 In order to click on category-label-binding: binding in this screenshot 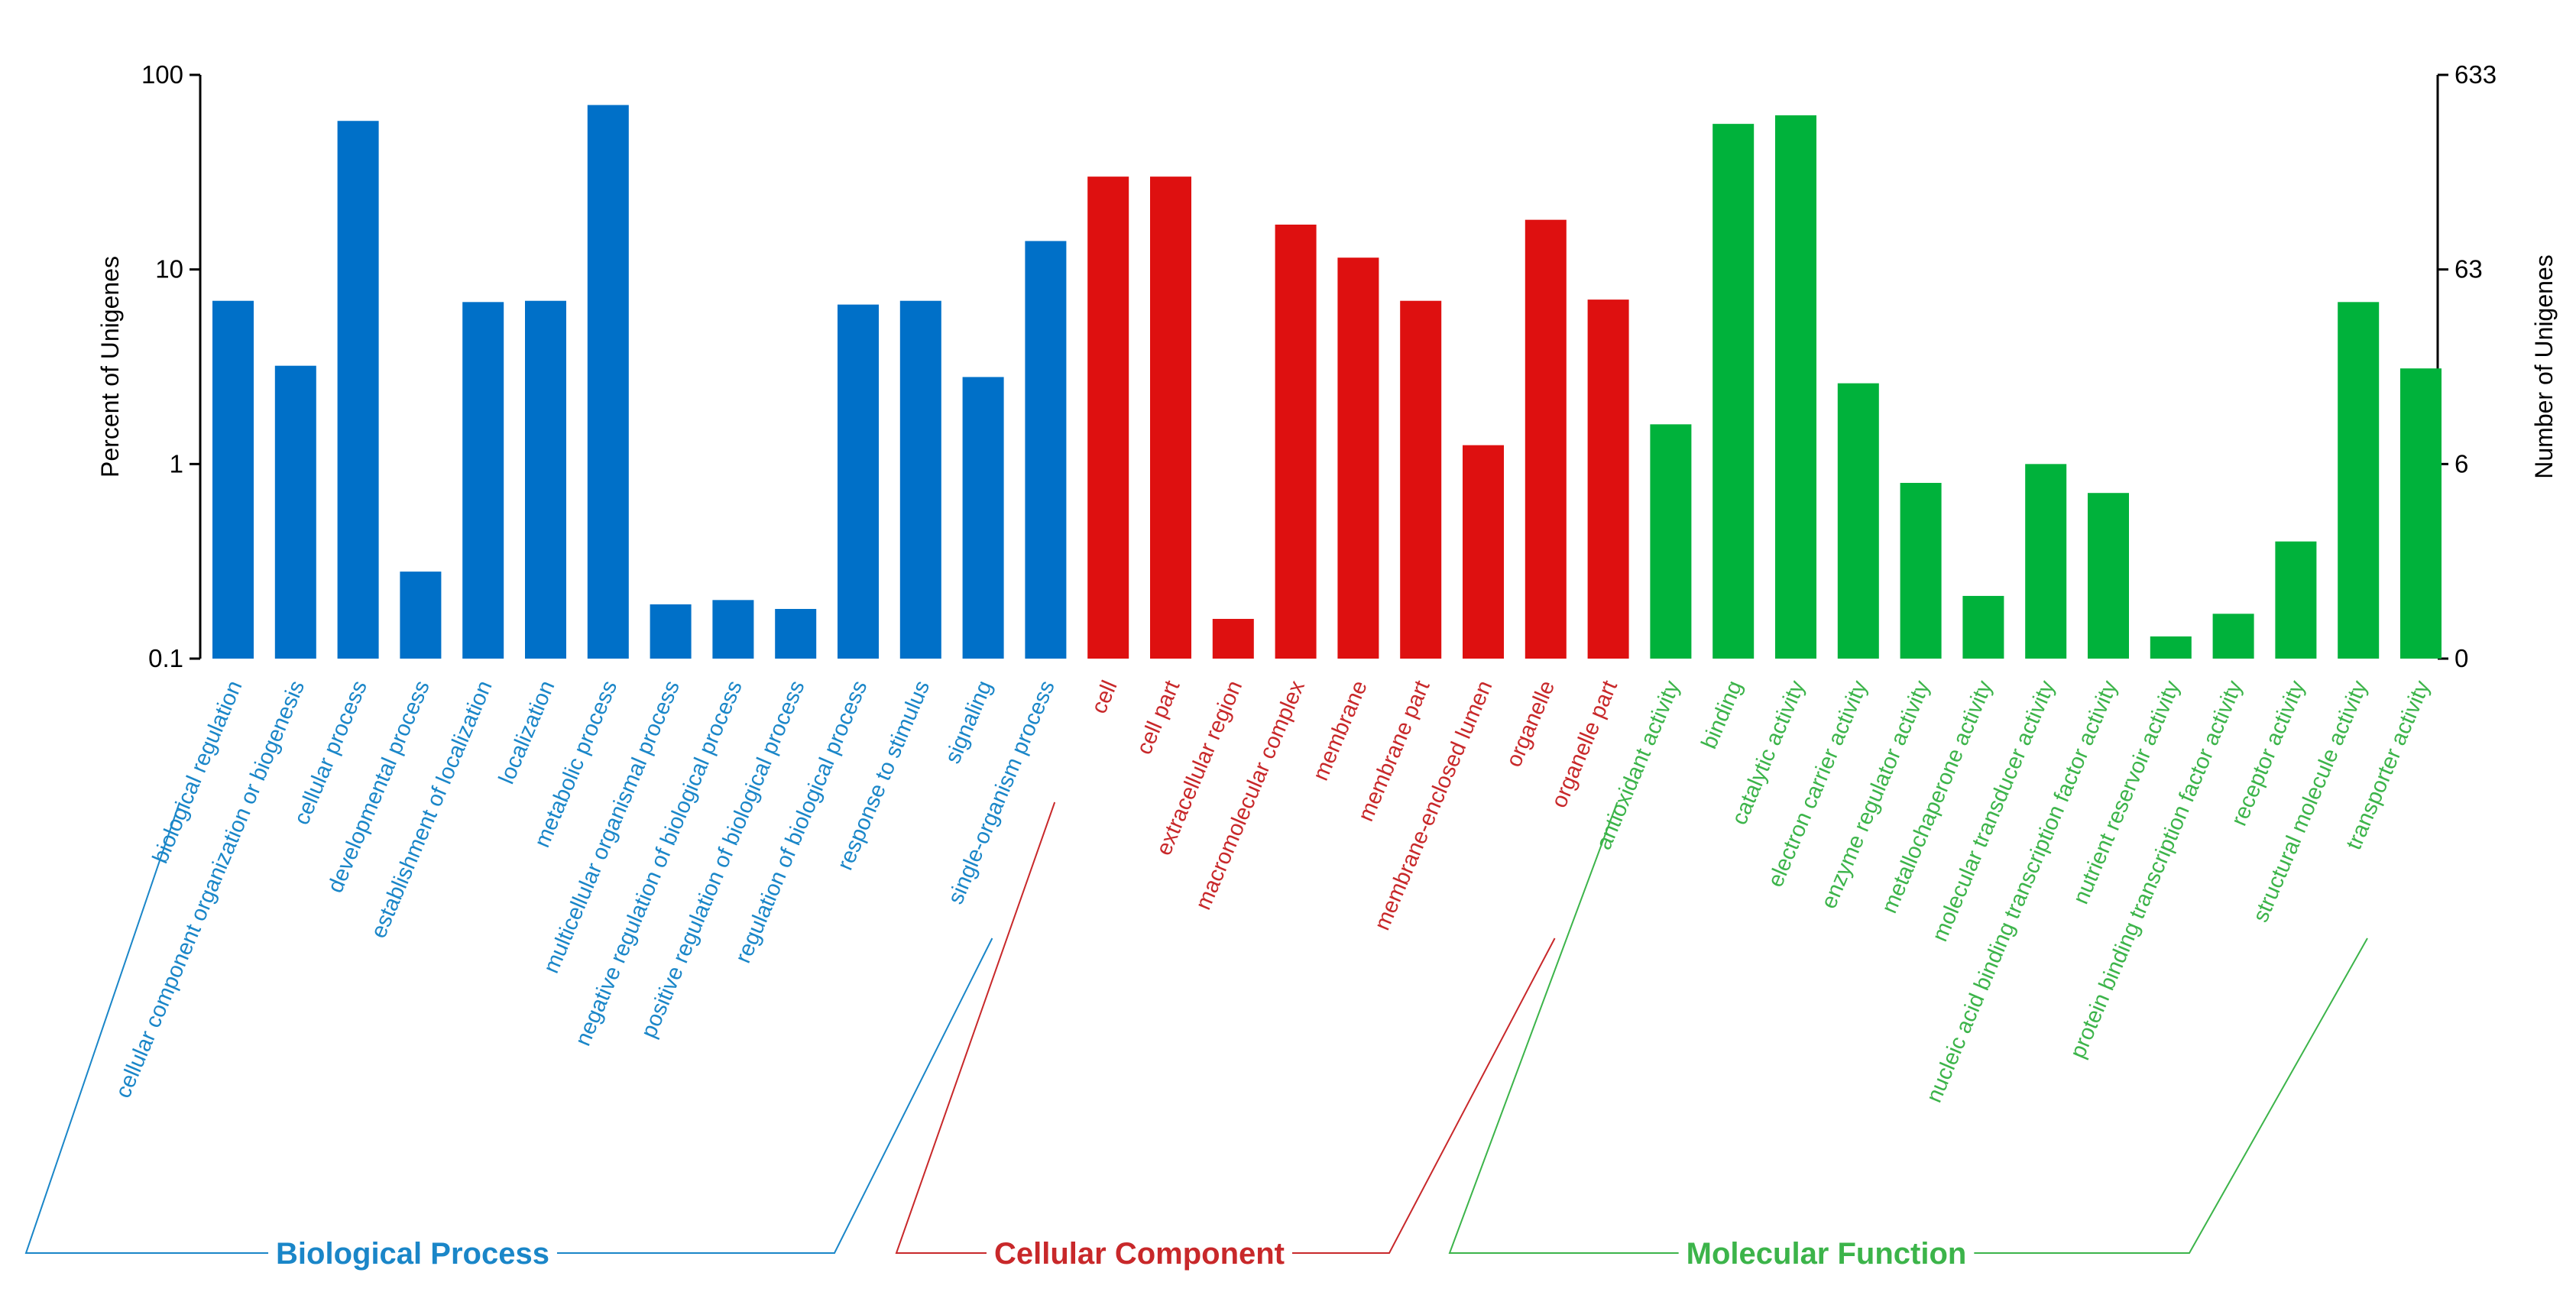, I will do `click(1722, 715)`.